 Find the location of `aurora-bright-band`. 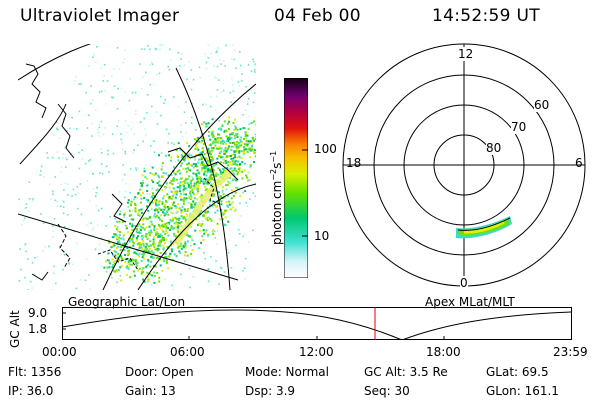

aurora-bright-band is located at coordinates (203, 207).